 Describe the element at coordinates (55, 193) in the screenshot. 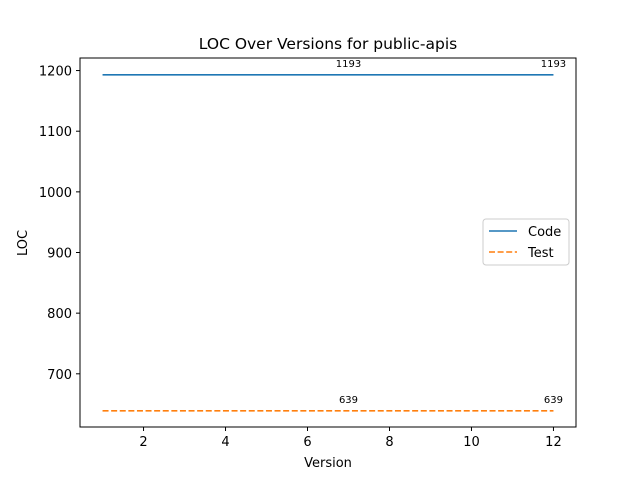

I see `y-tick-label: 1000` at that location.